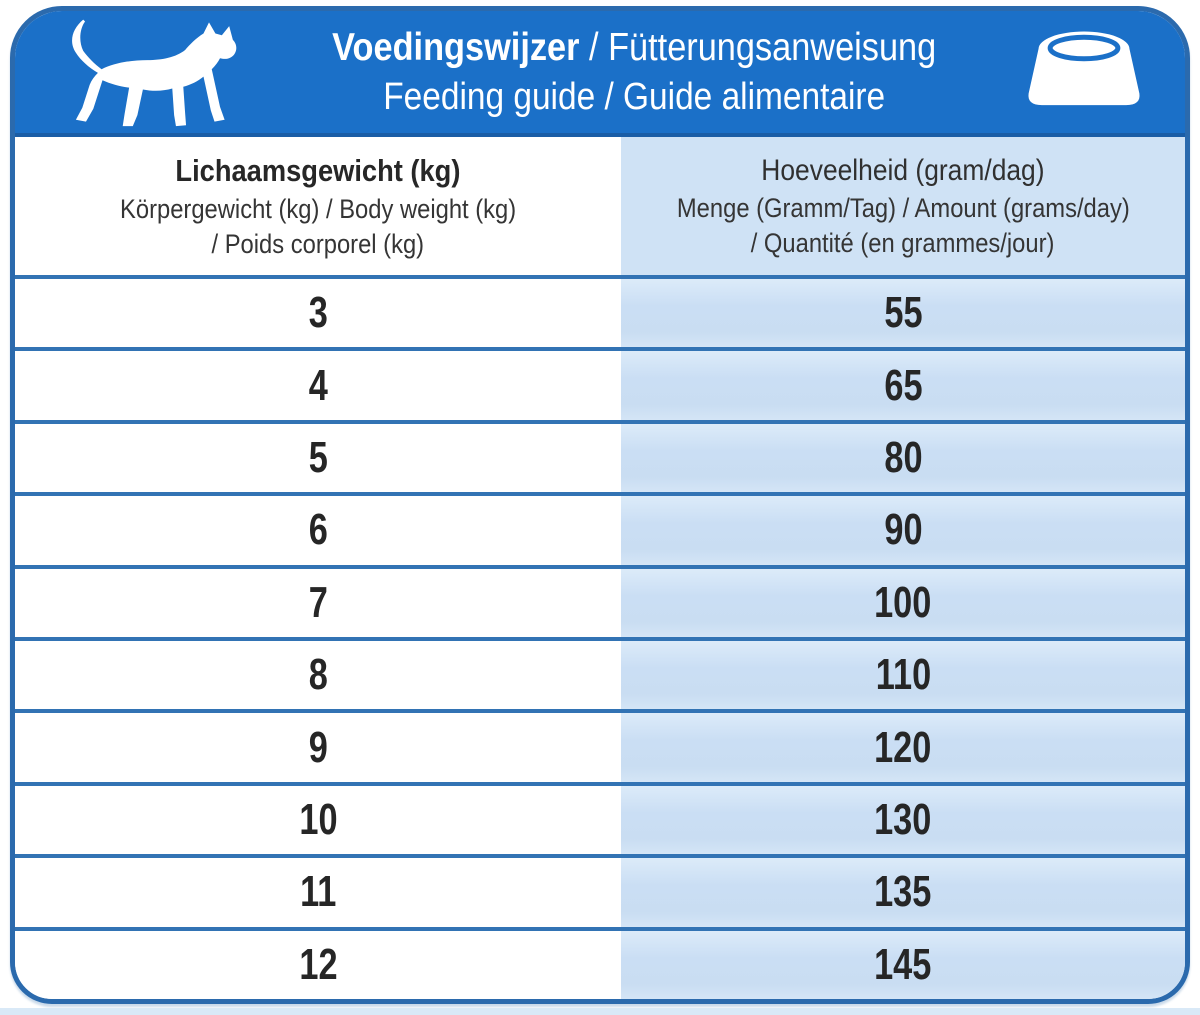 The width and height of the screenshot is (1200, 1015). I want to click on weight-subtitle-2: / Poids corporel (kg), so click(318, 243).